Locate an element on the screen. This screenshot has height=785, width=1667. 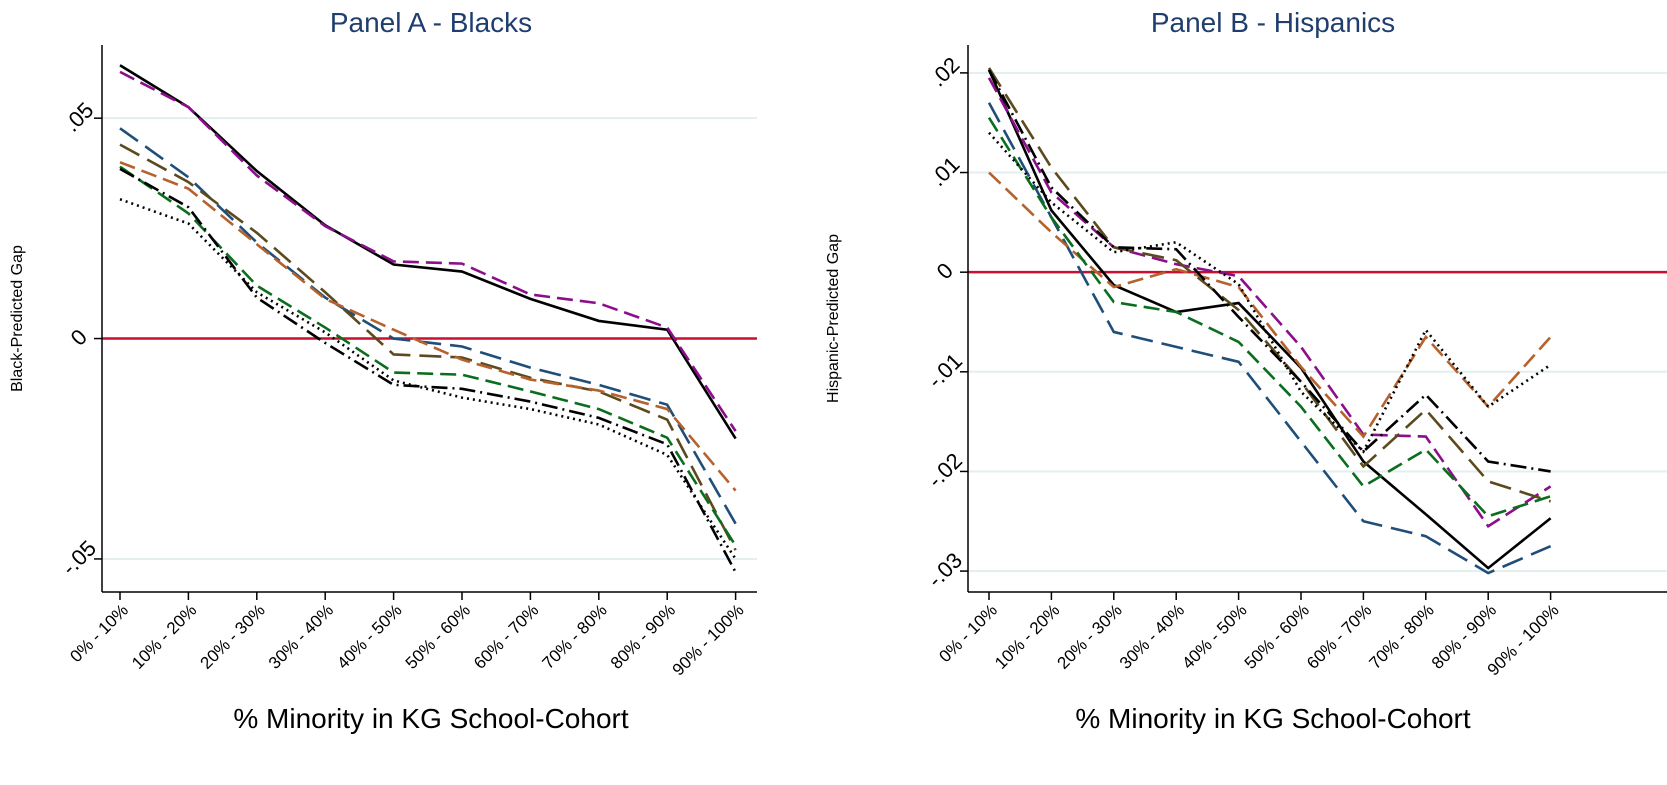
y-tick-label: .05 is located at coordinates (78, 116).